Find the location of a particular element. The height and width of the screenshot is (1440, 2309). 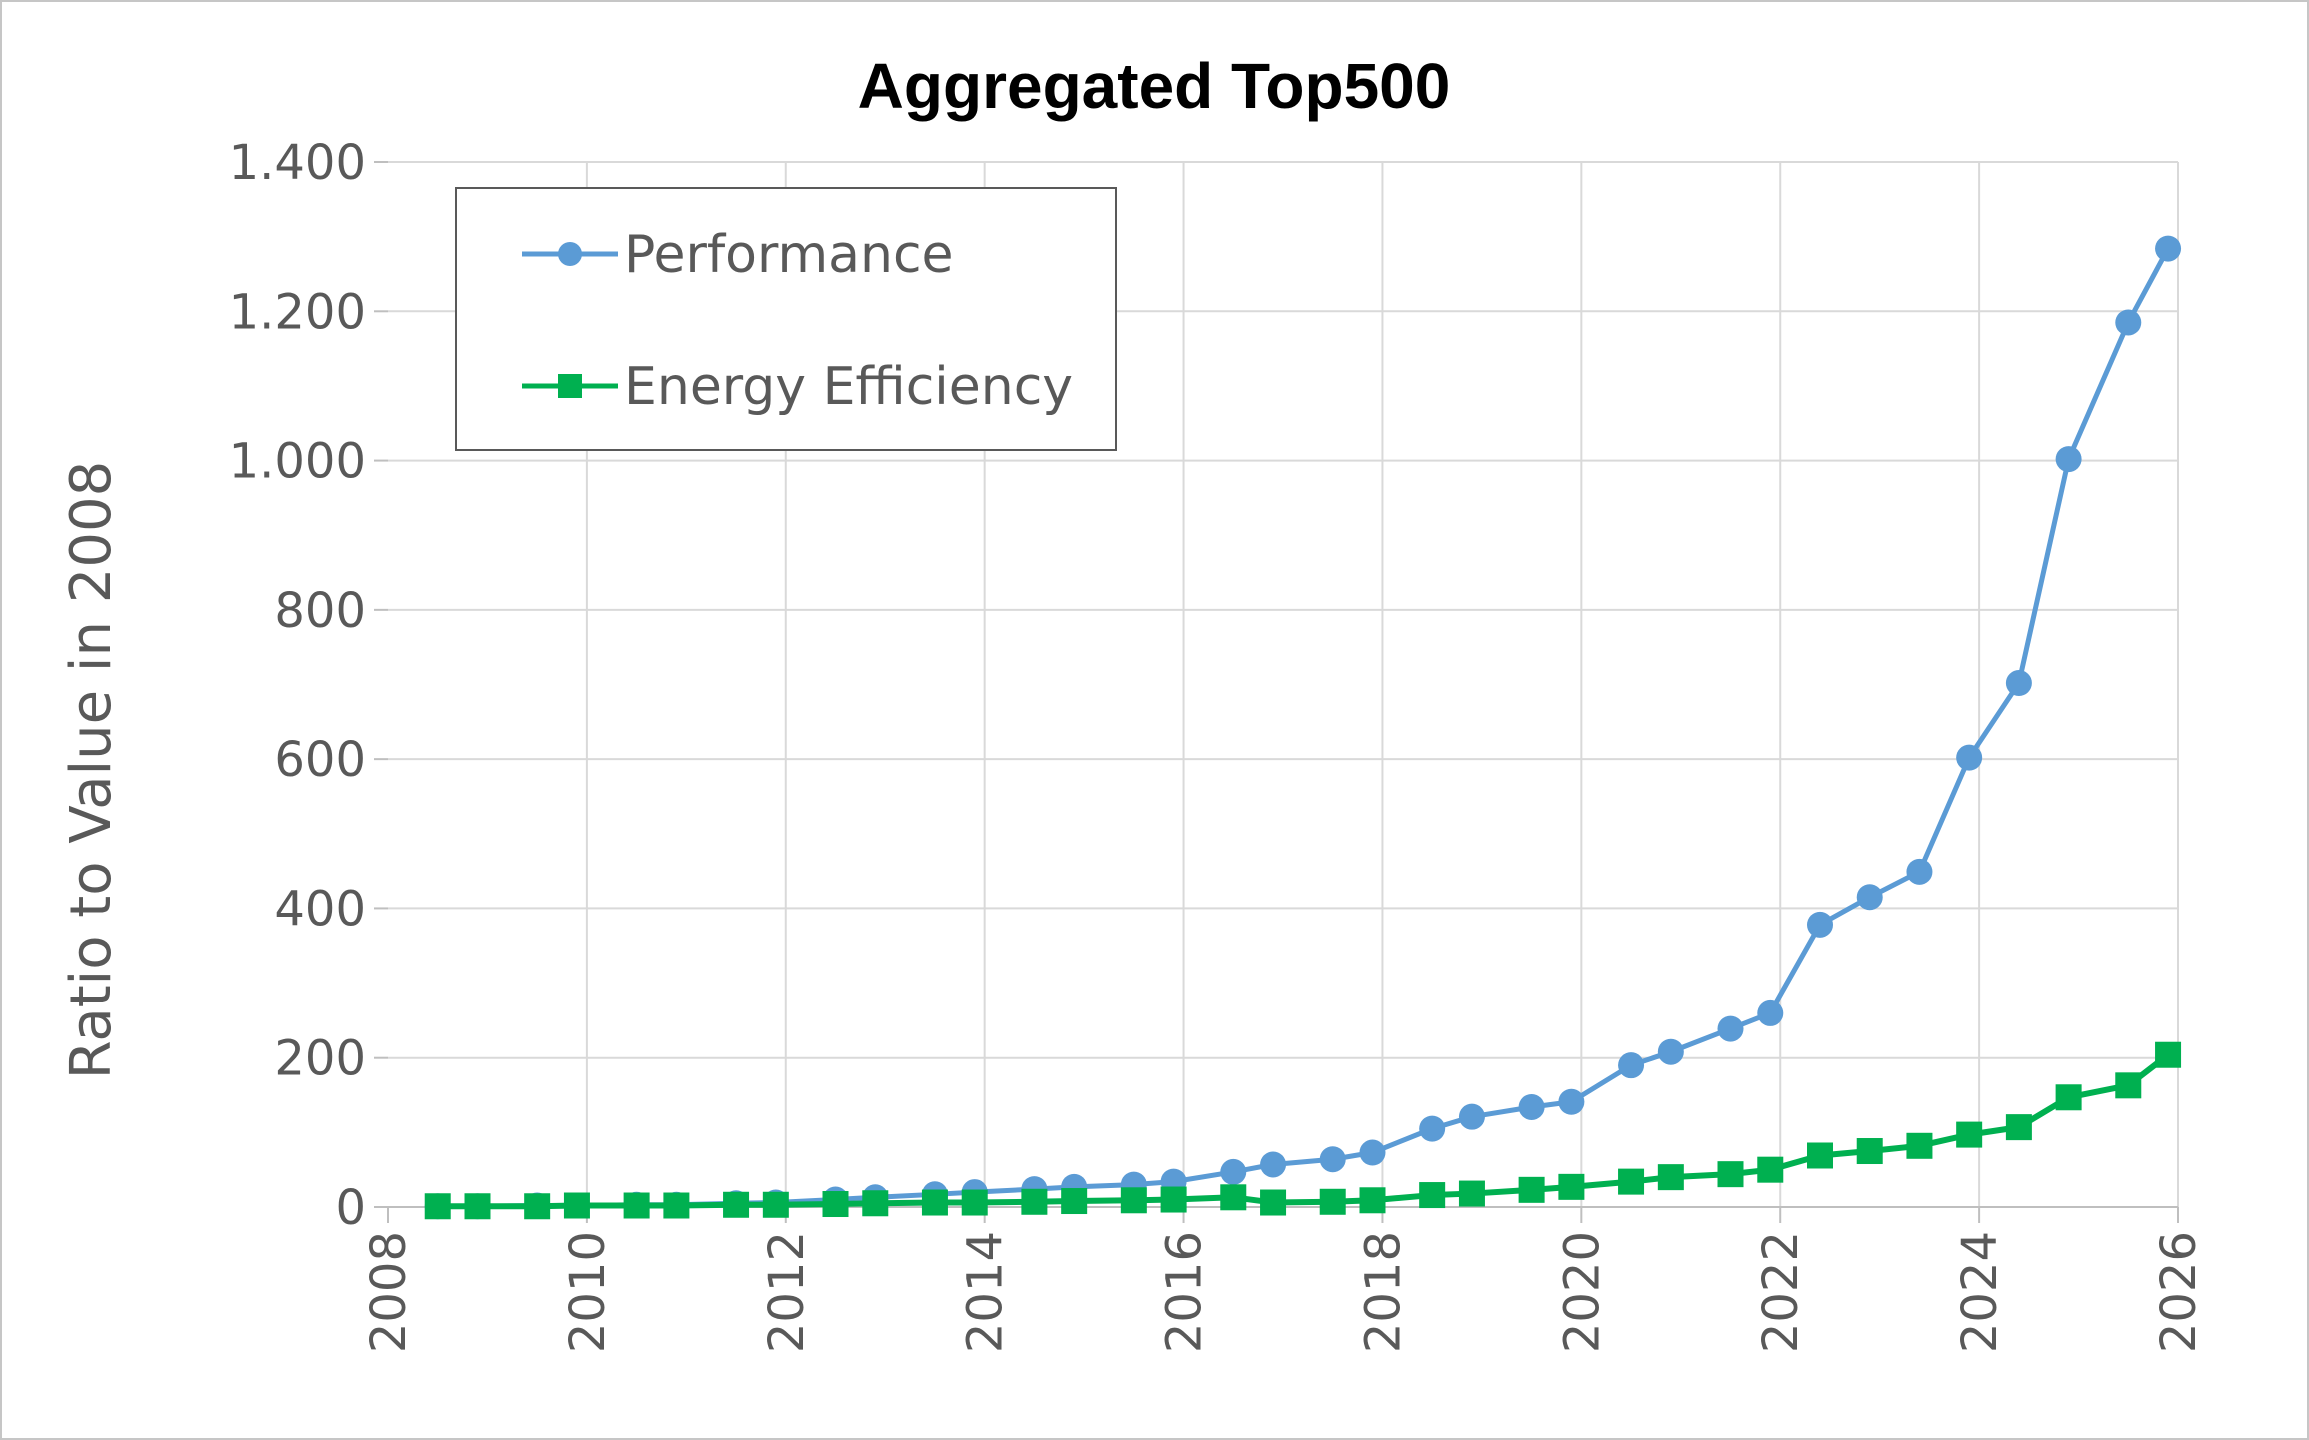

legend-label-performance: Performance is located at coordinates (789, 255).